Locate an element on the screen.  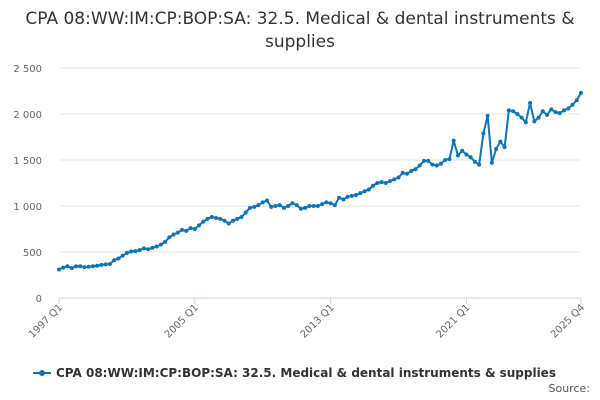
x-tick-label: 2021 Q1 is located at coordinates (453, 321).